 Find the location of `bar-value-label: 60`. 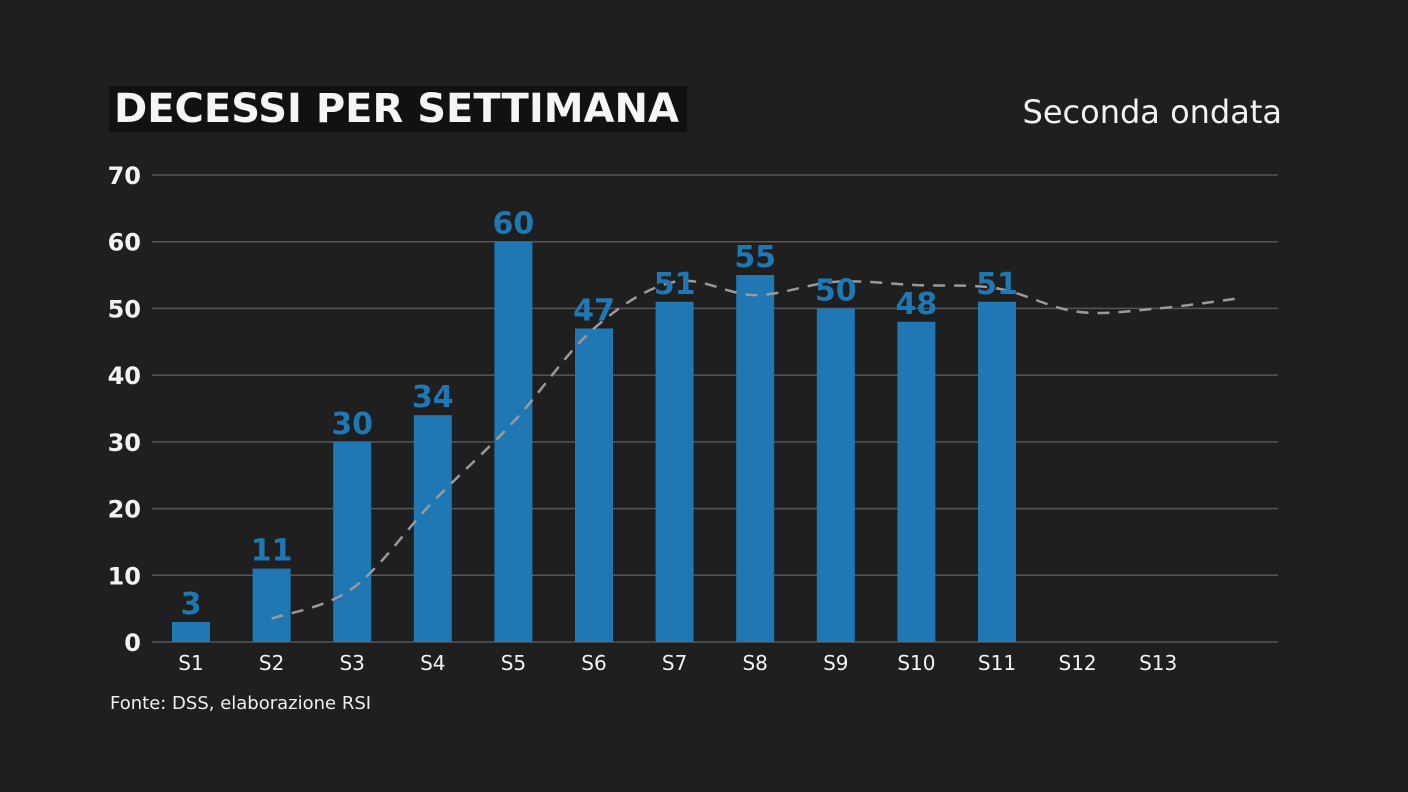

bar-value-label: 60 is located at coordinates (514, 224).